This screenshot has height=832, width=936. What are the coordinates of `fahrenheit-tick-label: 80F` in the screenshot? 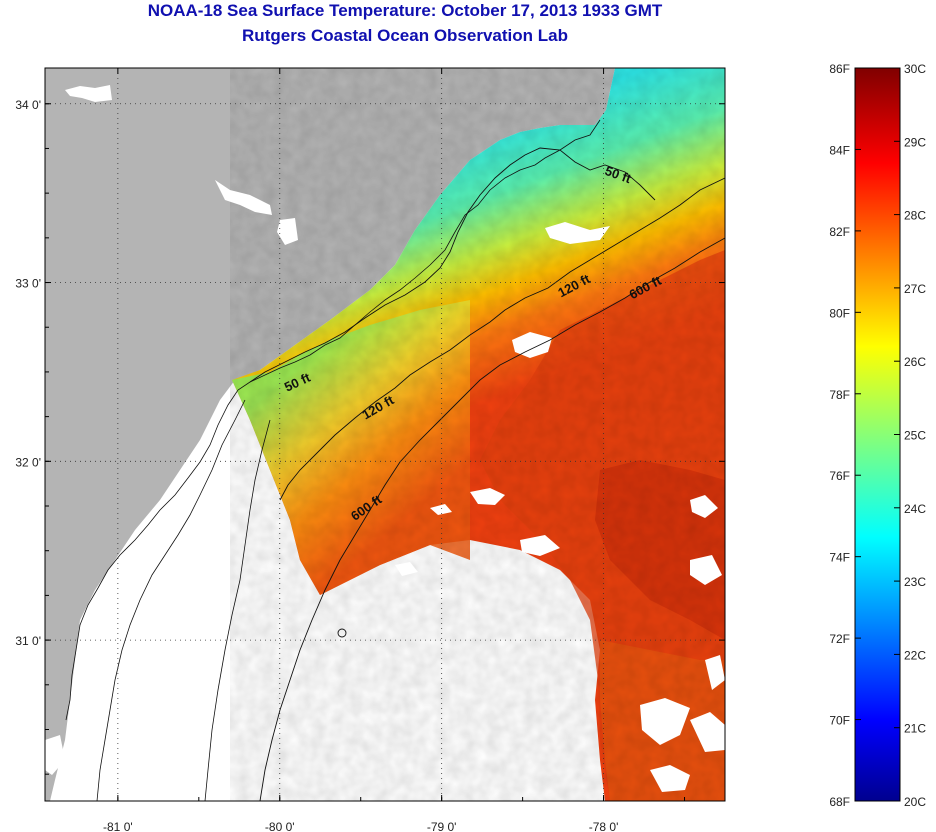 It's located at (839, 313).